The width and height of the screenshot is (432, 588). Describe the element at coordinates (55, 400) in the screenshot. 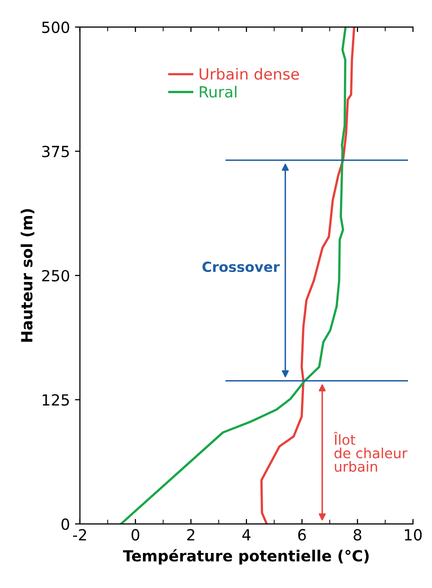

I see `y-tick-label: 125` at that location.